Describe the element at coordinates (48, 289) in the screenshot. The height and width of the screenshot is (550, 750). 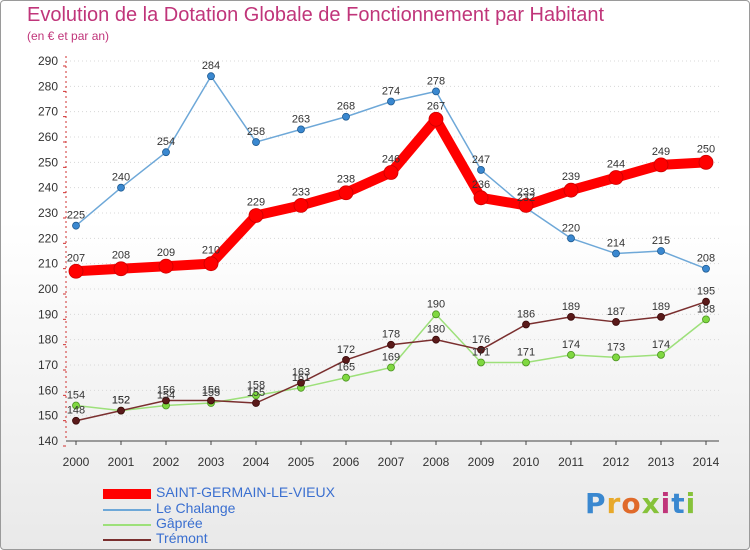
I see `y-tick-label: 200` at that location.